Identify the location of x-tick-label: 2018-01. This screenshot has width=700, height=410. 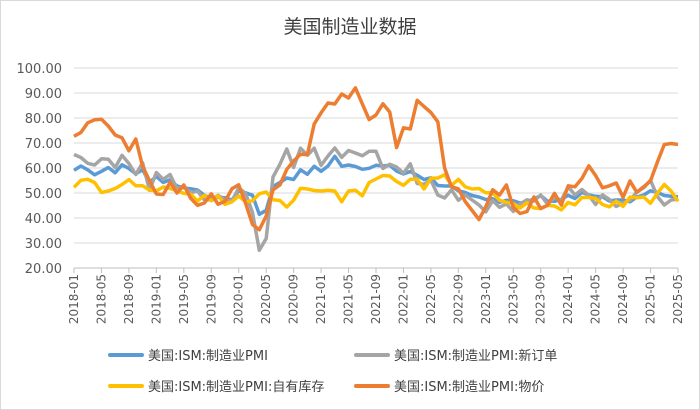
(74, 299).